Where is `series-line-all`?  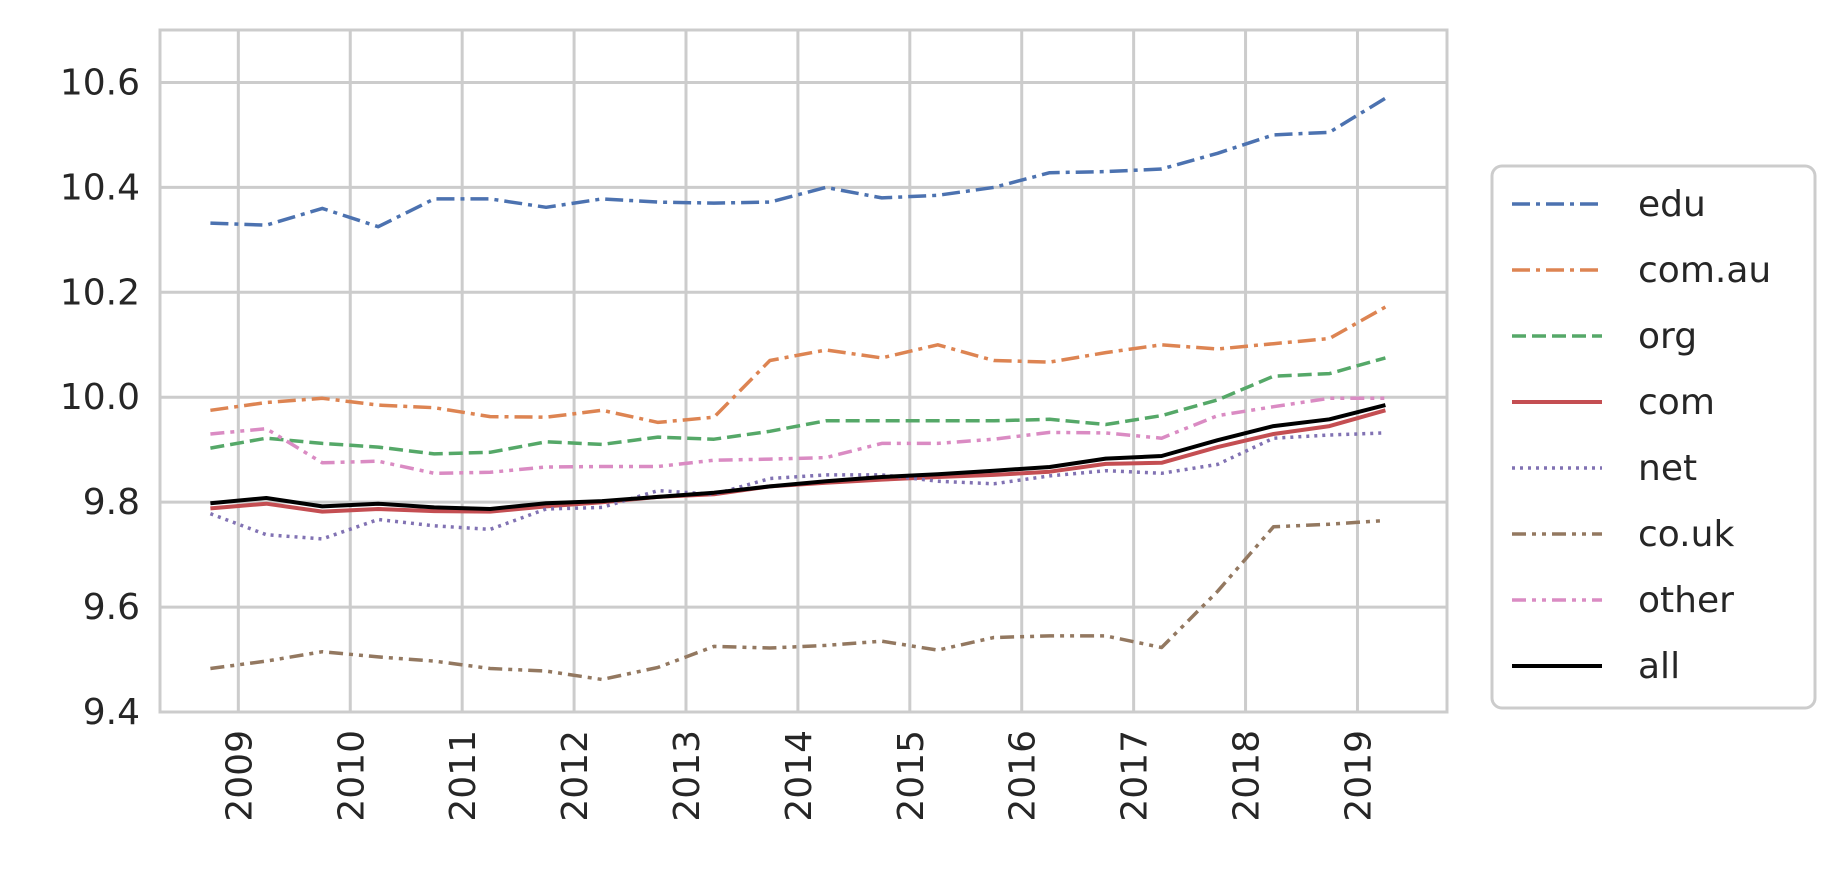 series-line-all is located at coordinates (798, 457).